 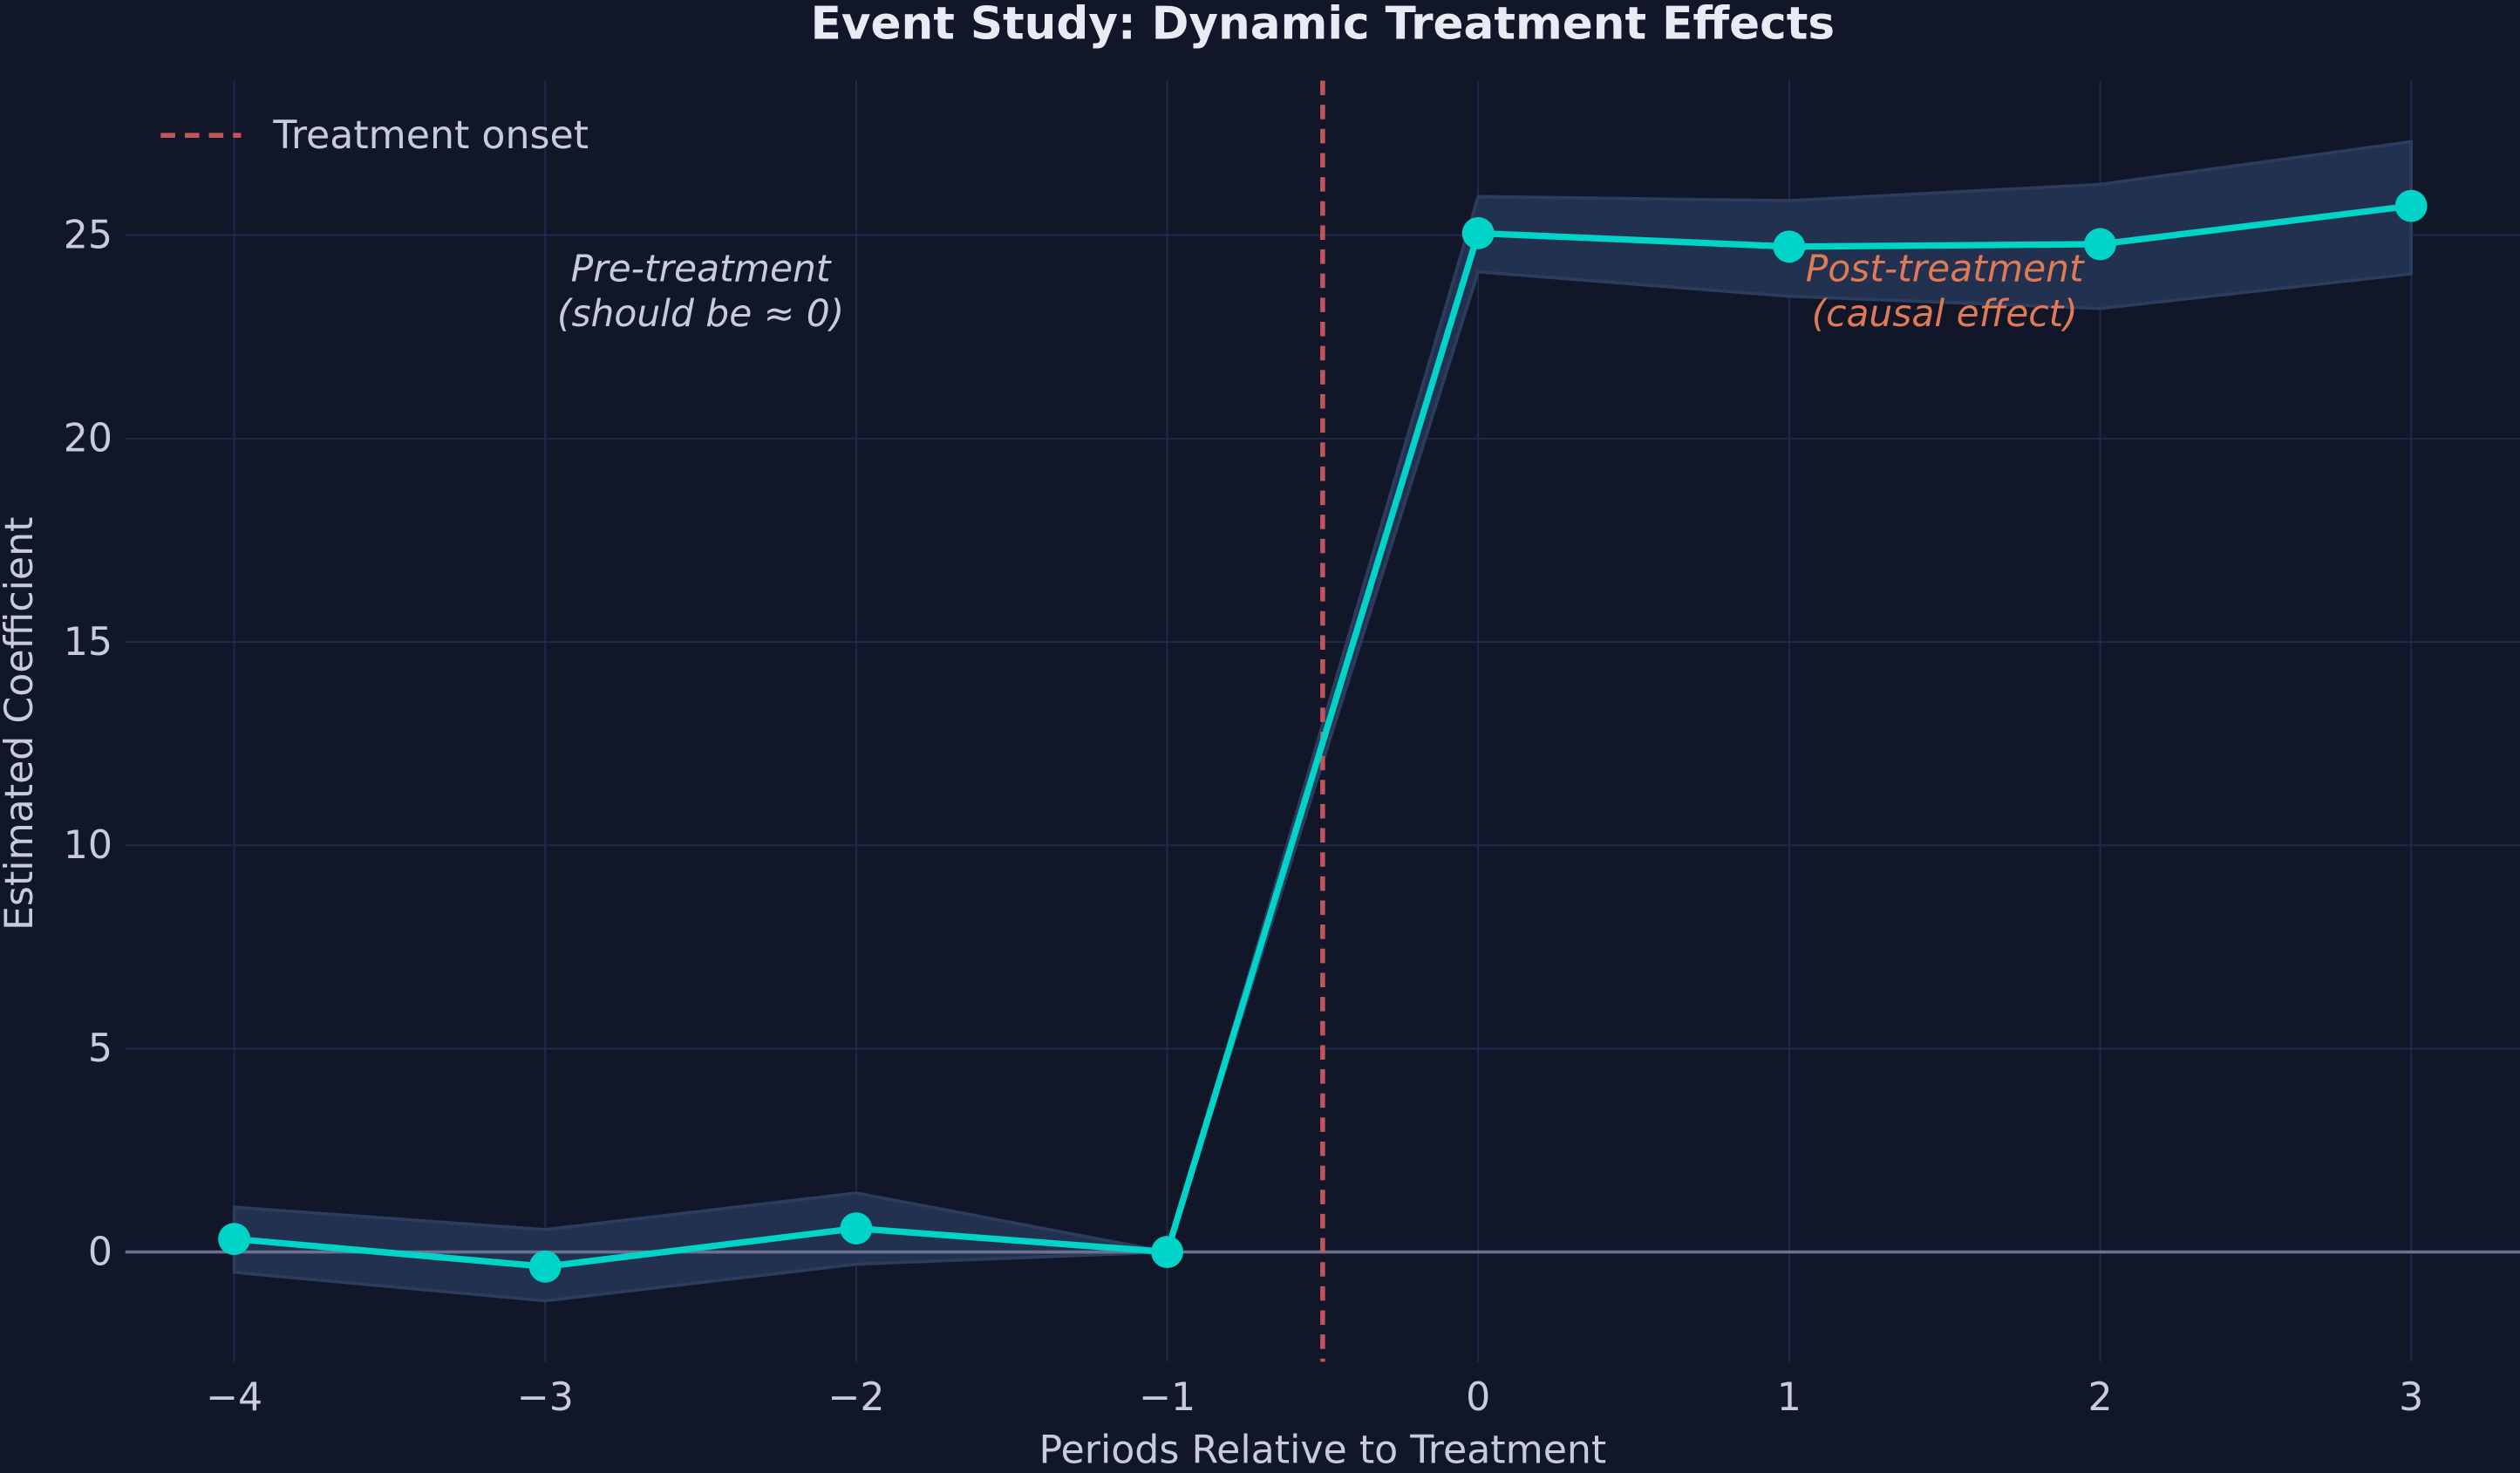 What do you see at coordinates (2100, 1397) in the screenshot?
I see `x-tick-label: 2` at bounding box center [2100, 1397].